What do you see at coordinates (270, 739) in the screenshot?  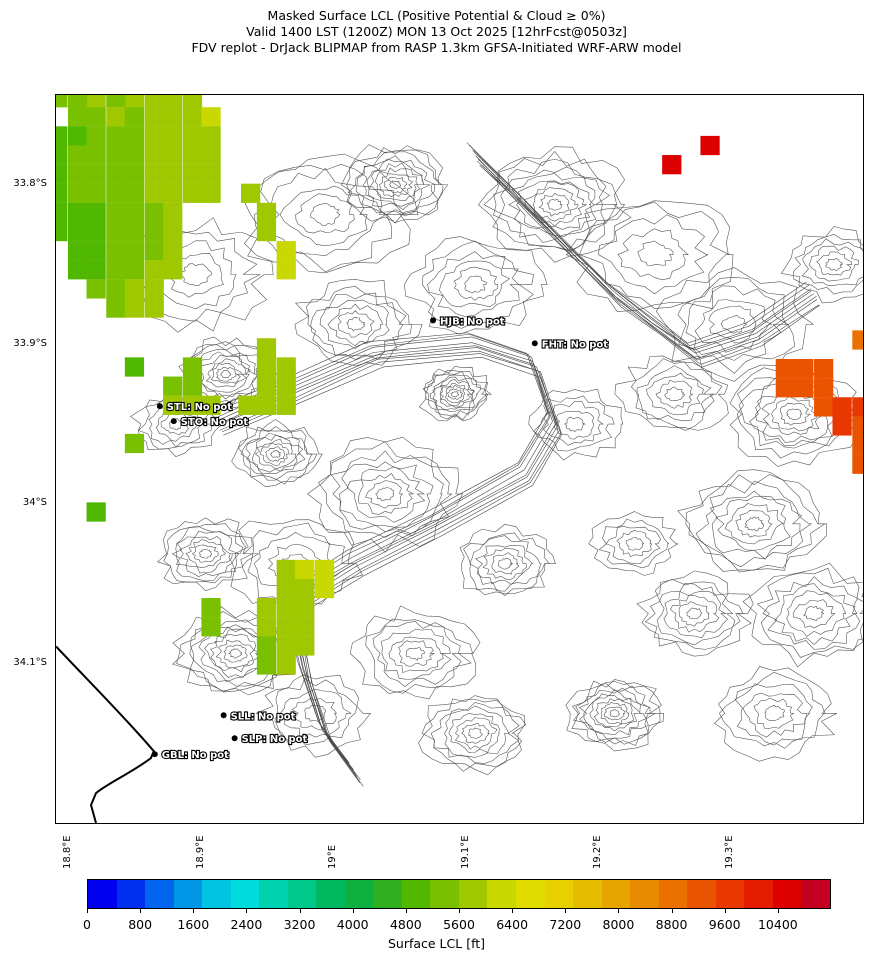 I see `site-slp: SLP: No pot` at bounding box center [270, 739].